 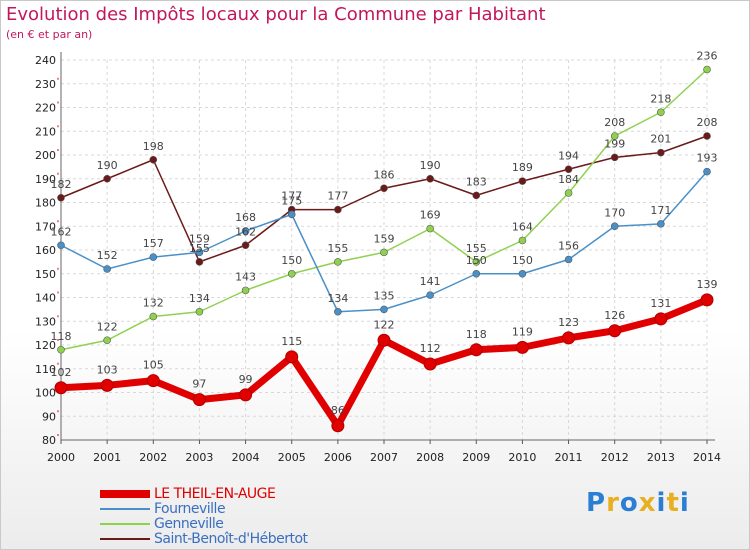 What do you see at coordinates (61, 457) in the screenshot?
I see `x-tick-label: 2000` at bounding box center [61, 457].